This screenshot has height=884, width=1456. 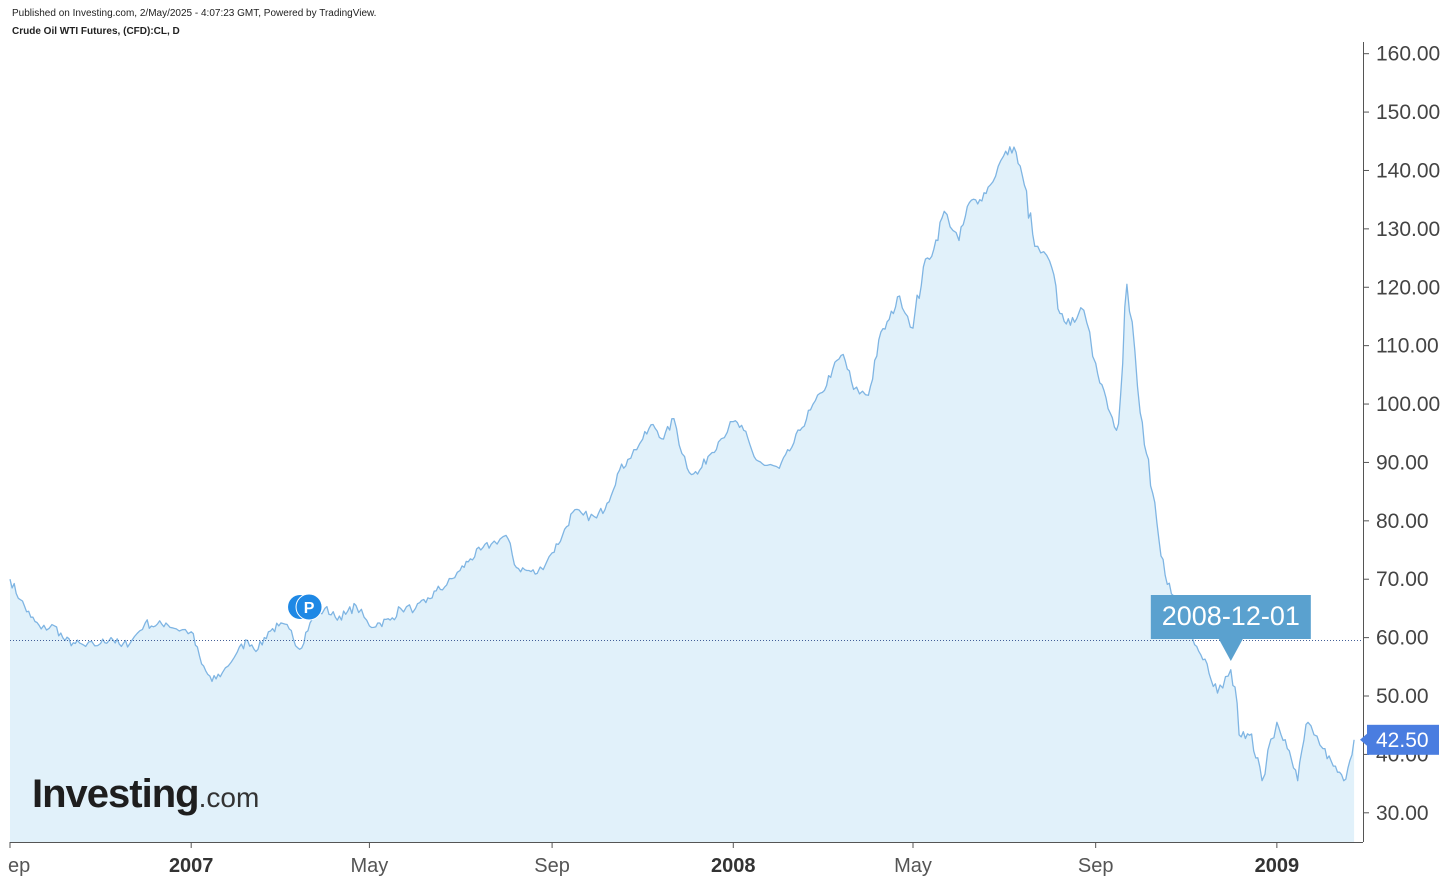 What do you see at coordinates (229, 797) in the screenshot?
I see `logo-suffix: .com` at bounding box center [229, 797].